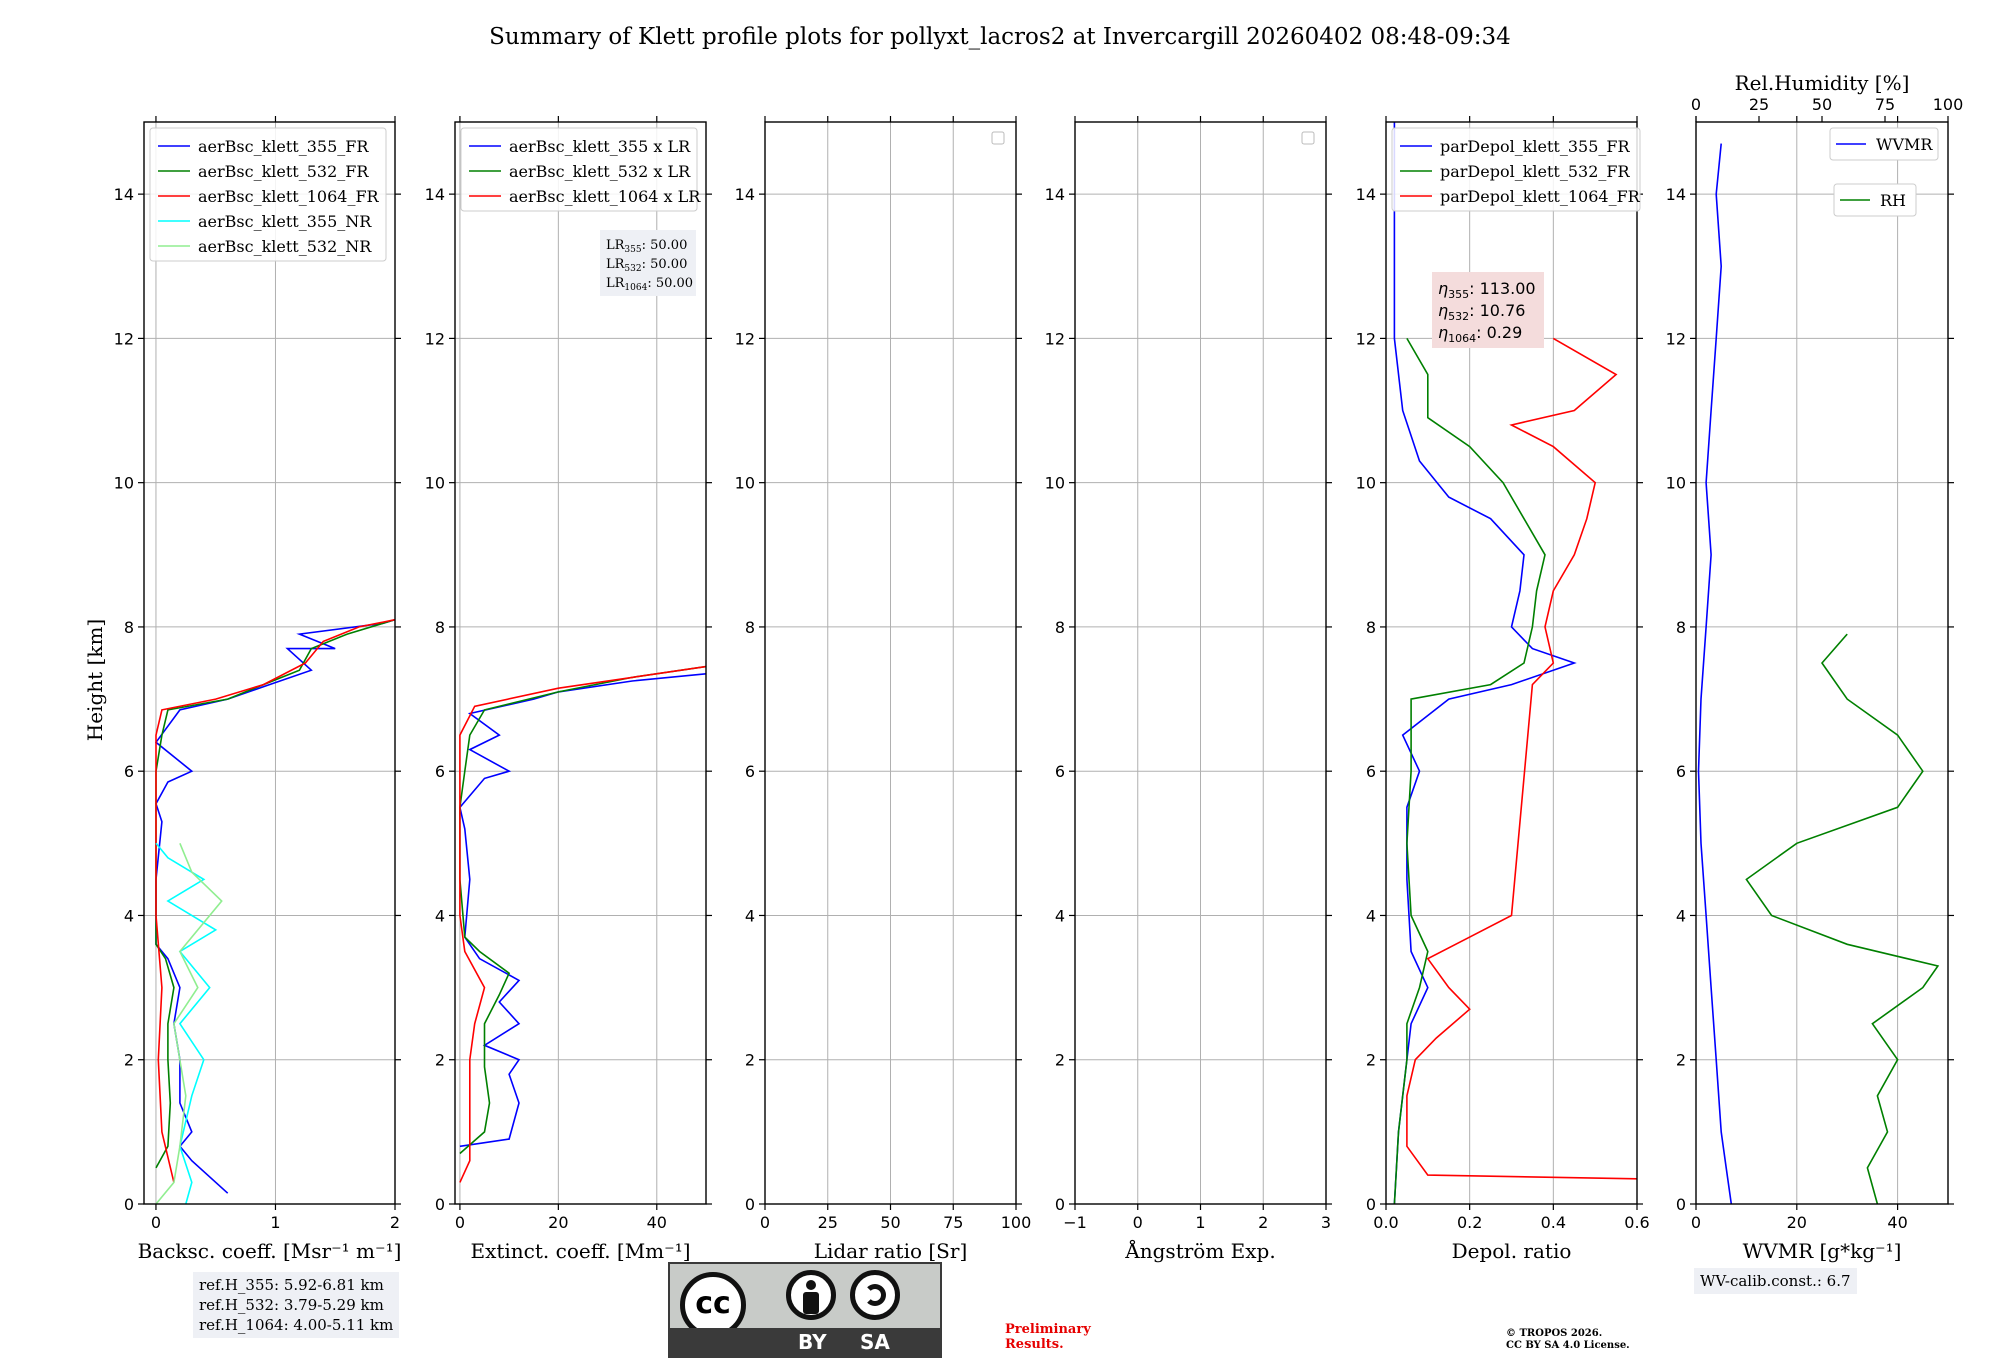  Describe the element at coordinates (1636, 1222) in the screenshot. I see `x-tick-label: 0.6` at that location.